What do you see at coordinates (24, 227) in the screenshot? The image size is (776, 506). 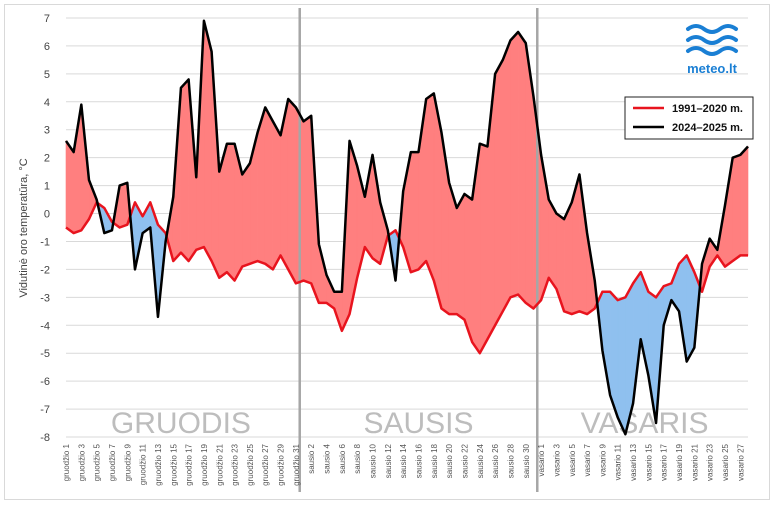 I see `y-axis-label: Vidutinė oro temperatūra, °C` at bounding box center [24, 227].